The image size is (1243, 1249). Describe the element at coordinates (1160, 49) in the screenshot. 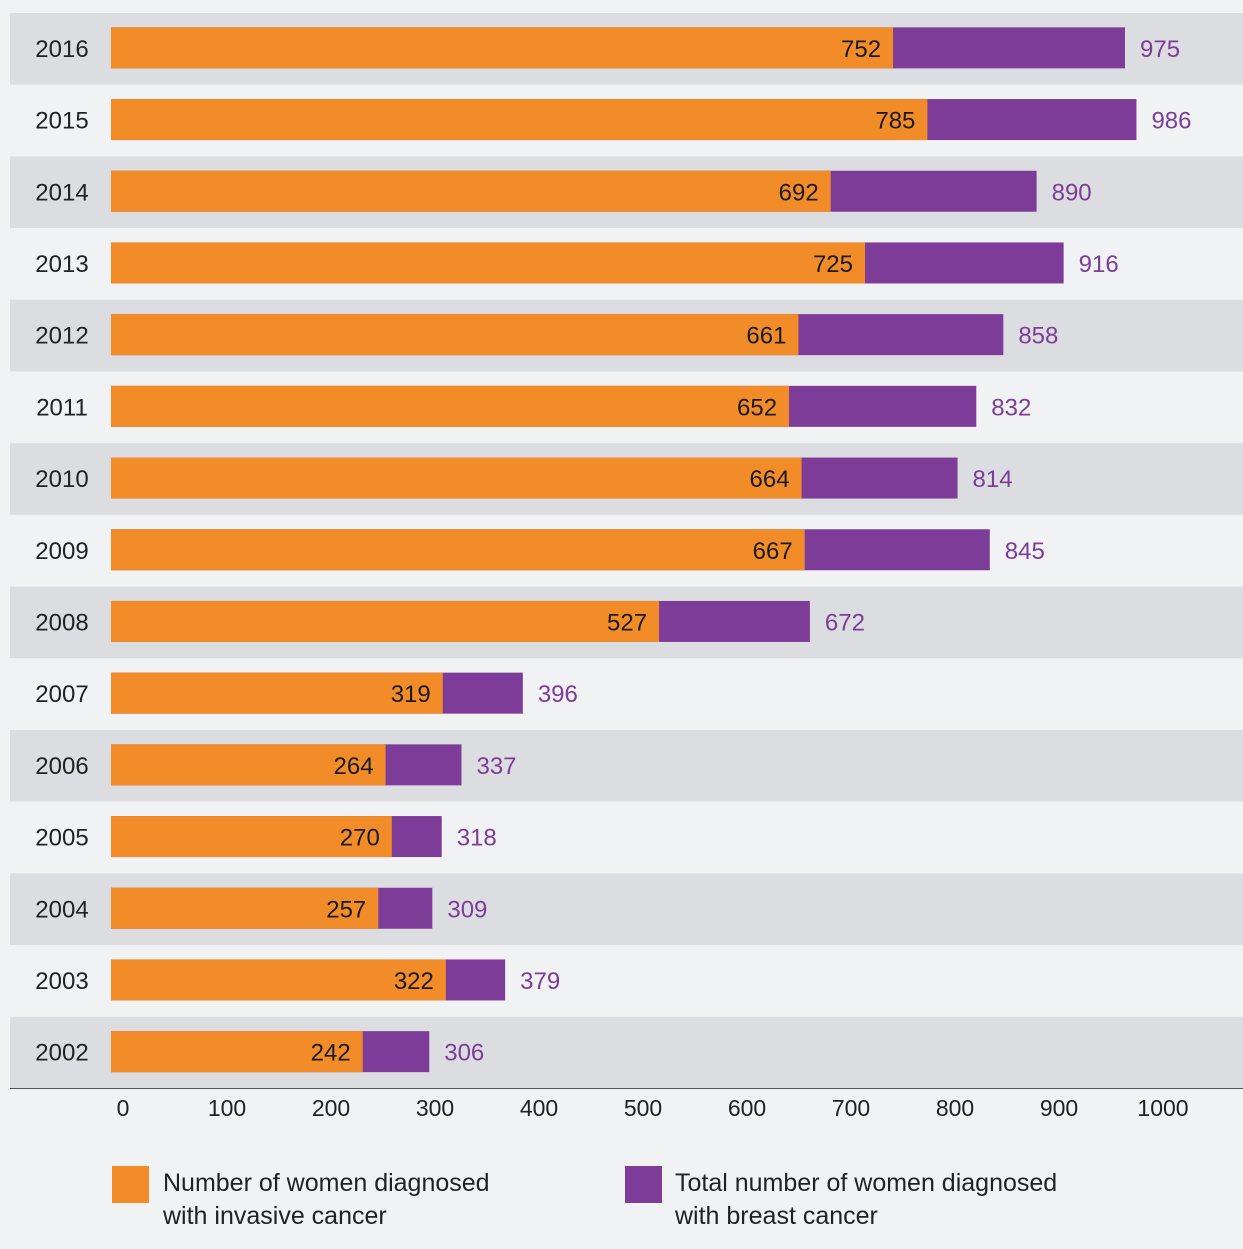

I see `data-label-total-2016: 975` at that location.